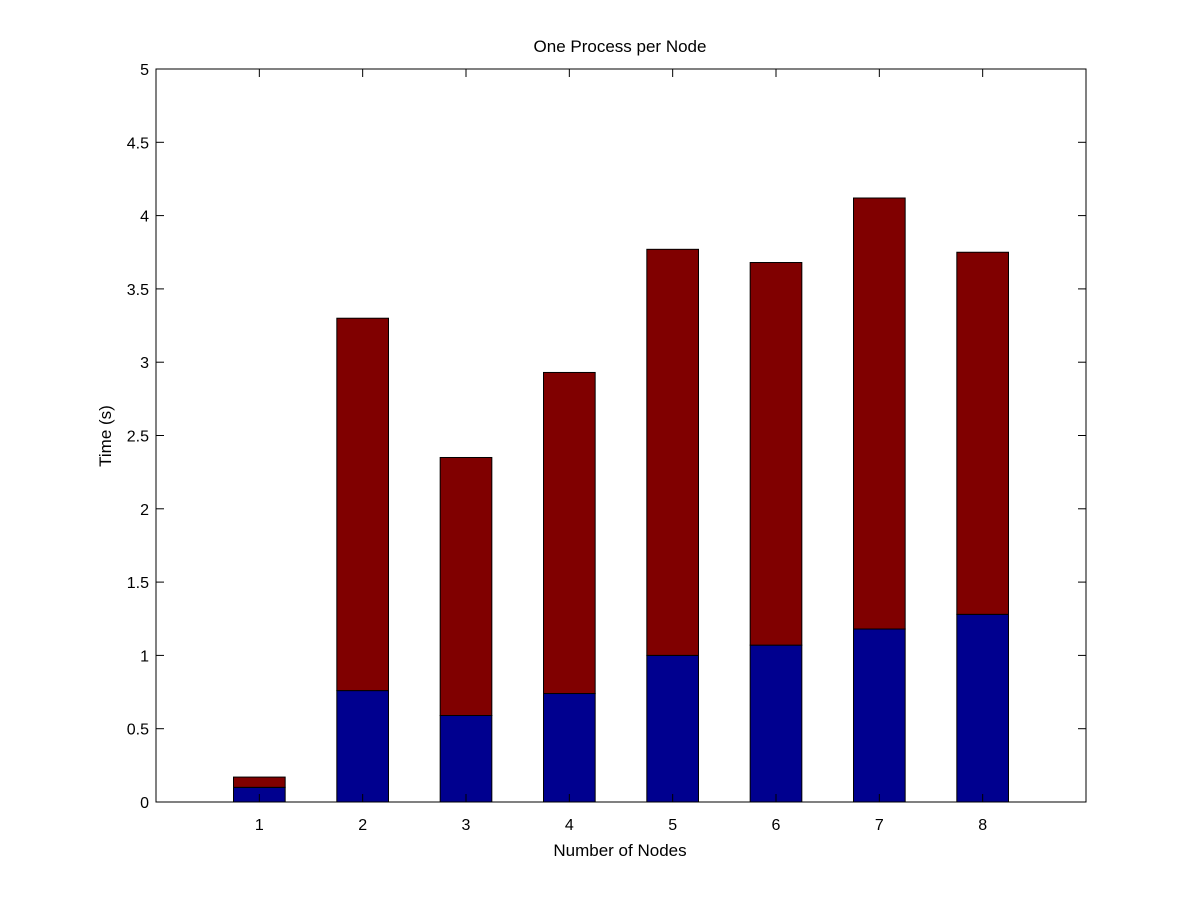  I want to click on y-tick-label-2: 2, so click(144, 510).